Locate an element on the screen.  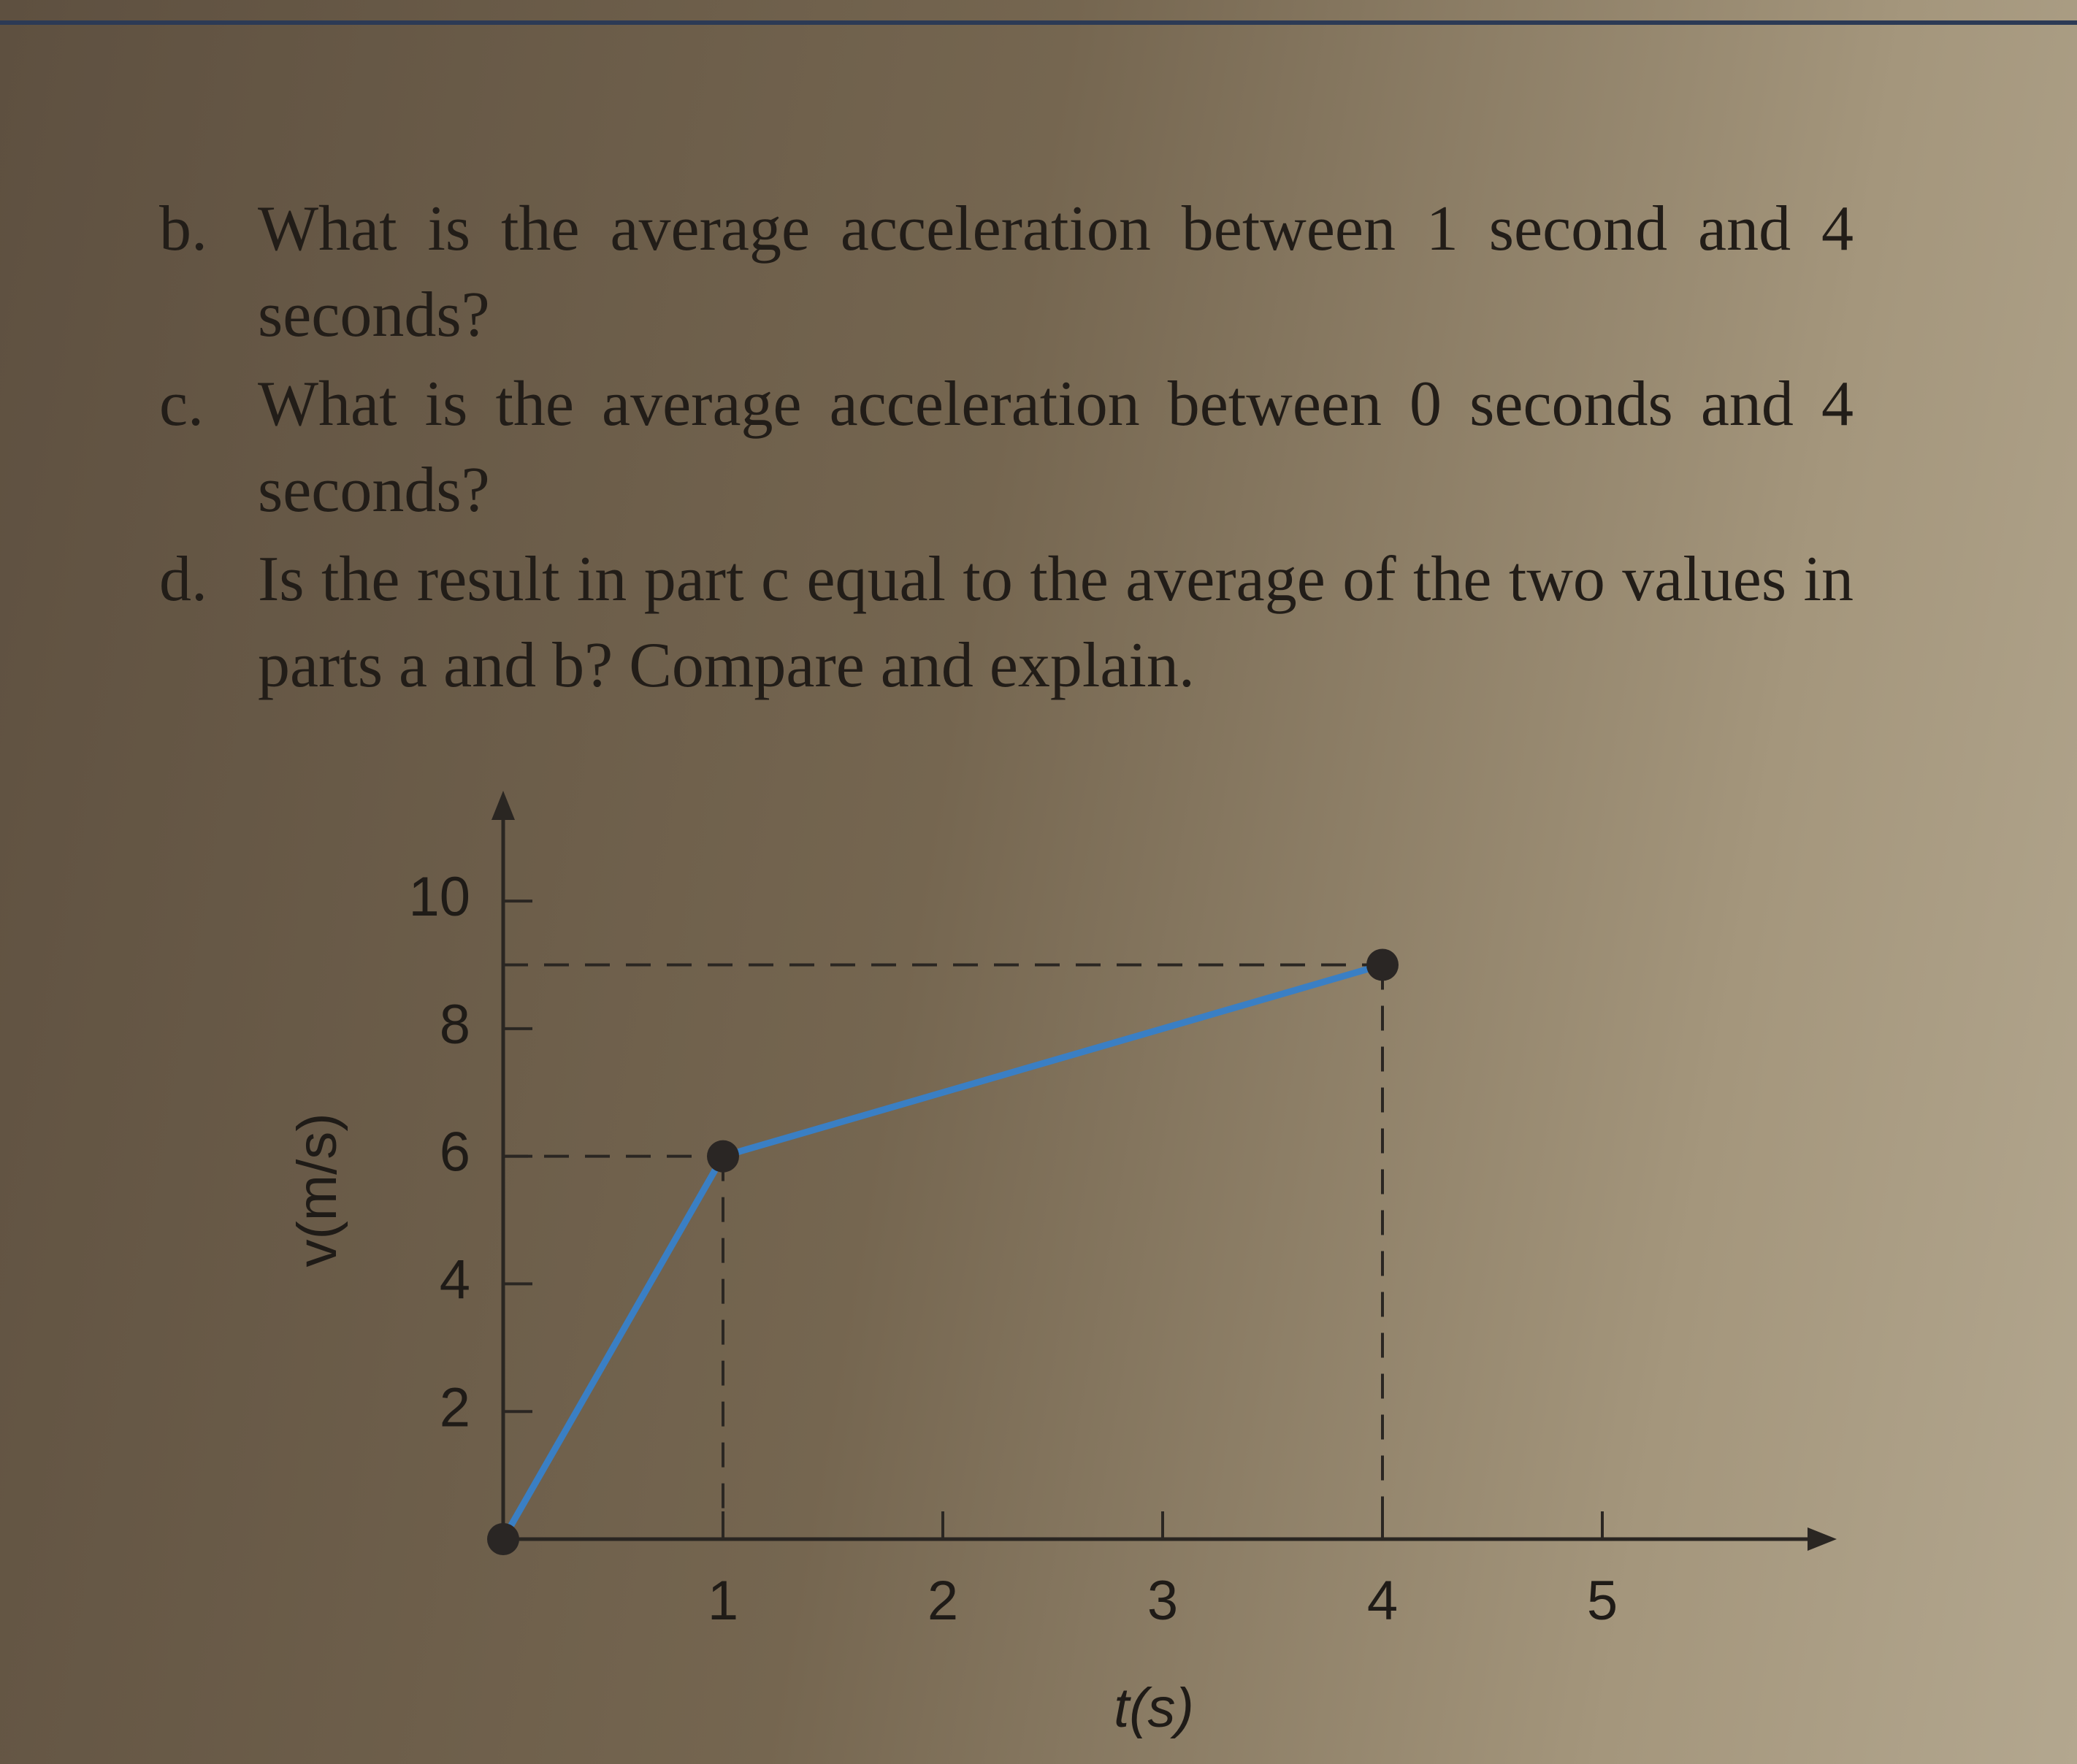
y-axis-label: v(m/s) is located at coordinates (317, 1190).